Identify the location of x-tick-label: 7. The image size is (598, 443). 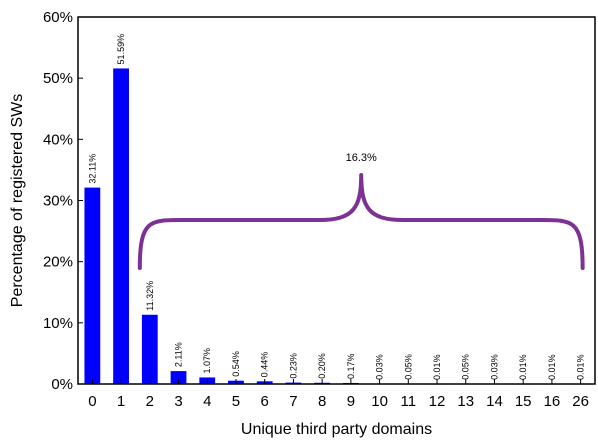
(293, 401).